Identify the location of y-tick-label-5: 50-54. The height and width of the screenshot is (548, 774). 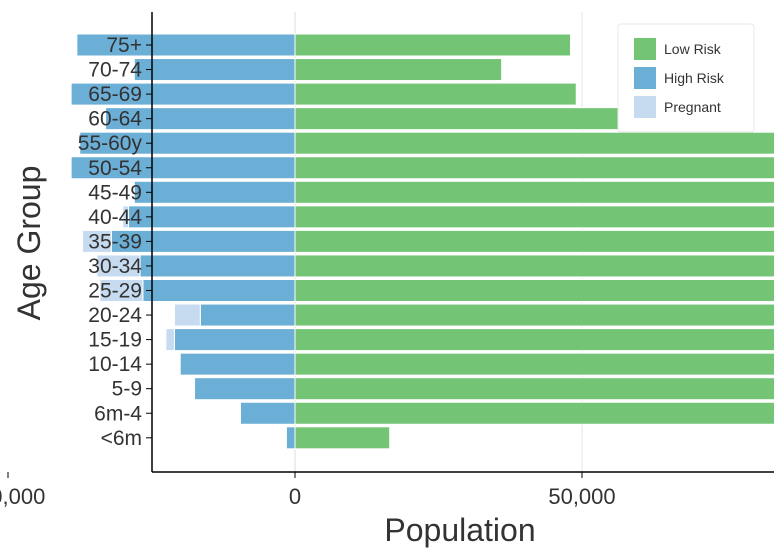
(115, 168).